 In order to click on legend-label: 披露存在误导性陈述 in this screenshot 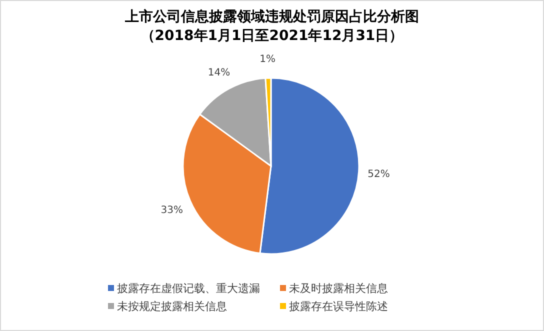, I will do `click(338, 306)`.